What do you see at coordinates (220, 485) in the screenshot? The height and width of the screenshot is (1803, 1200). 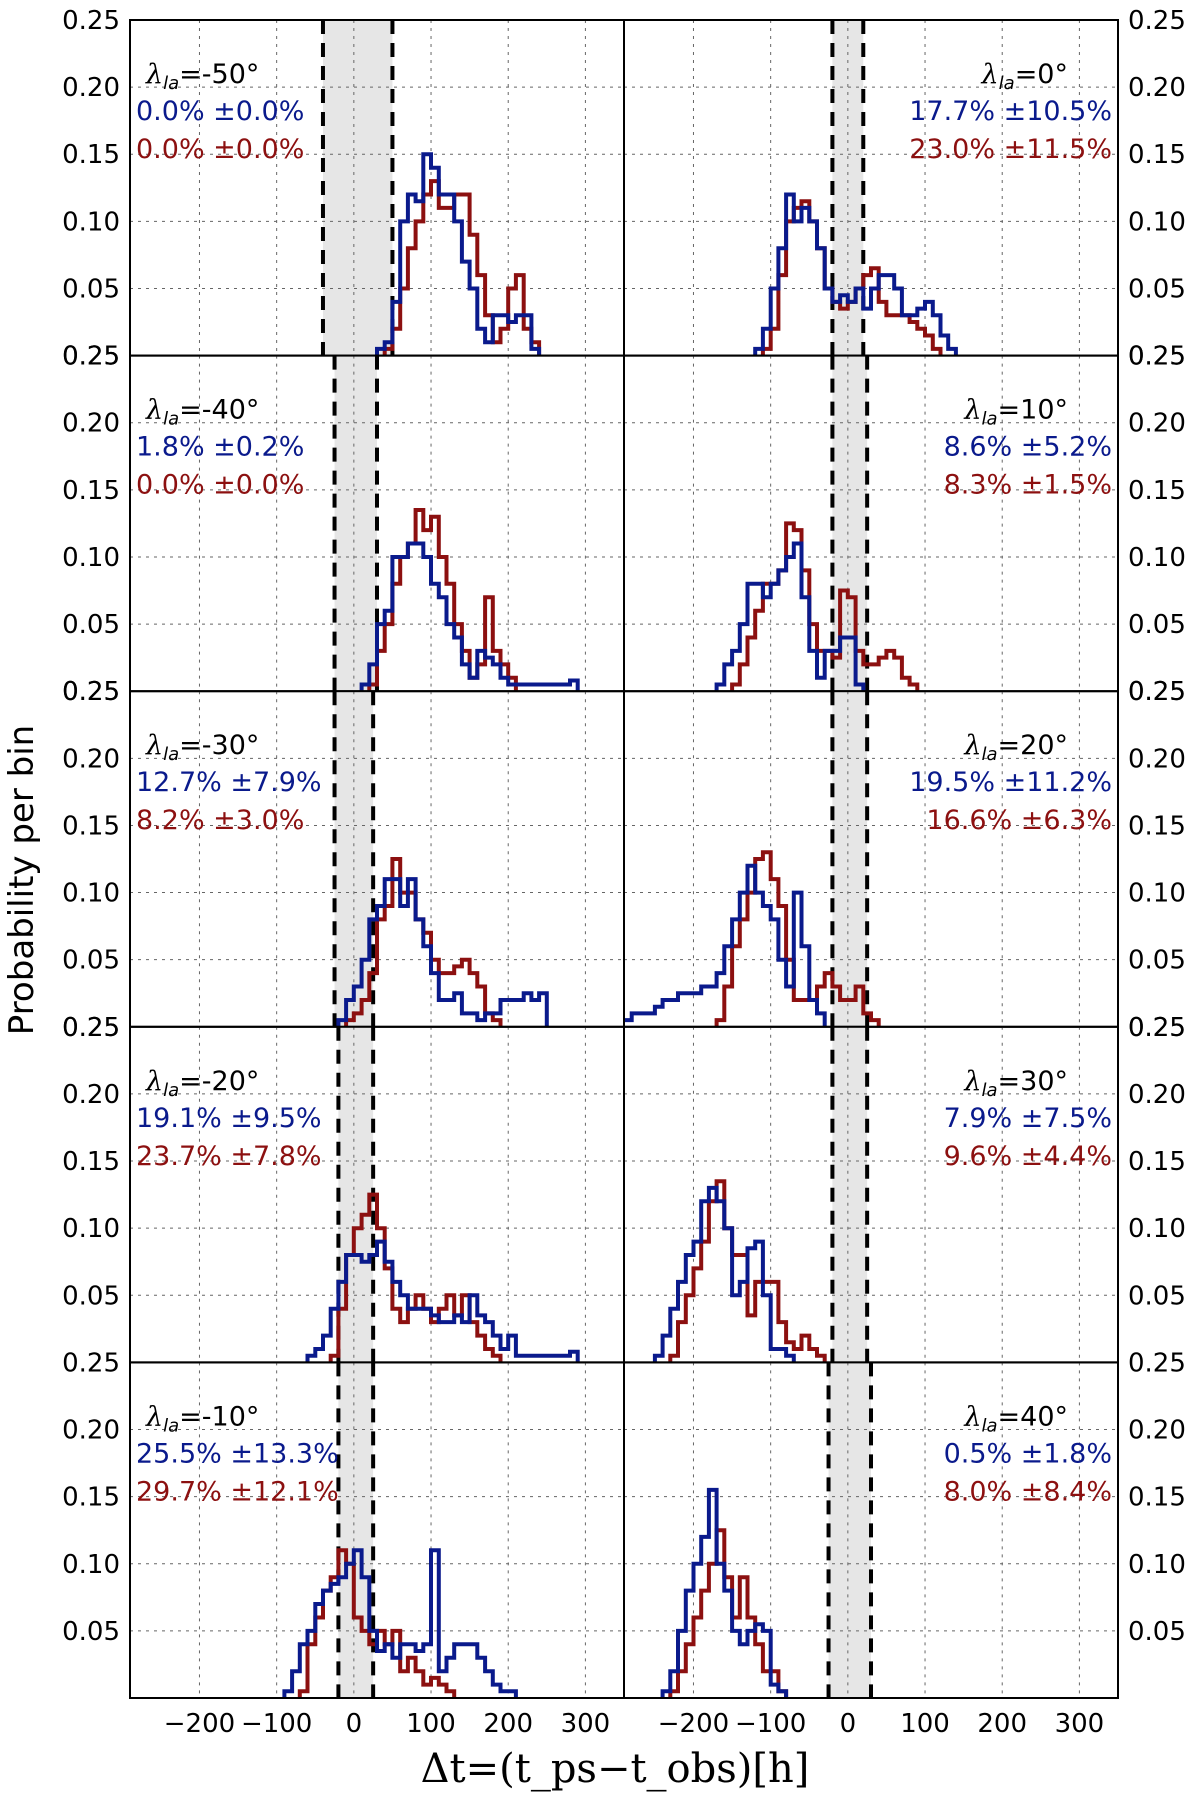 I see `panel-red-label: 0.0% ±0.0%` at bounding box center [220, 485].